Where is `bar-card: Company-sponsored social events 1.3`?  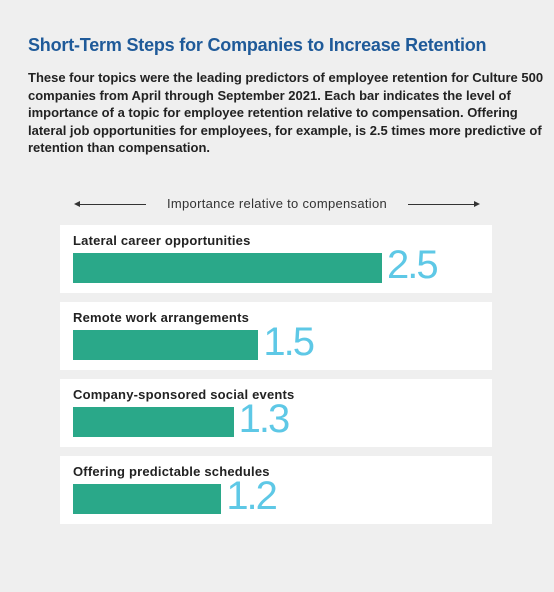 bar-card: Company-sponsored social events 1.3 is located at coordinates (276, 413).